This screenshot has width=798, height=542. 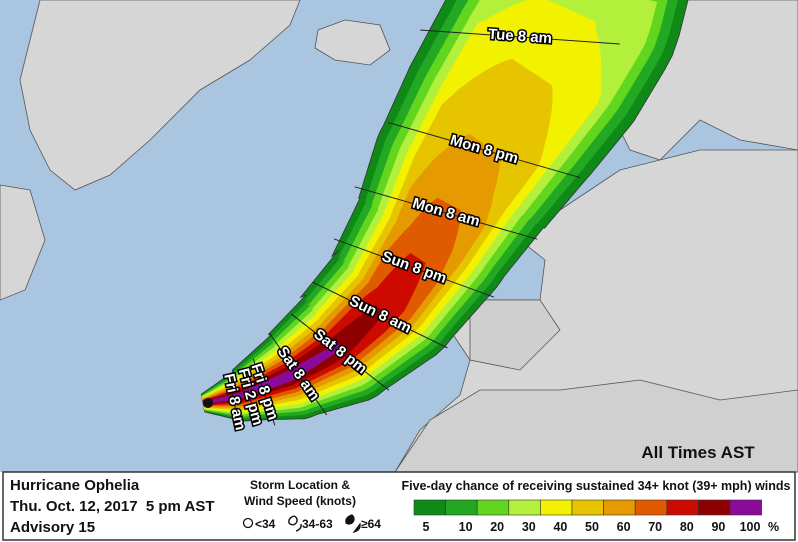 I want to click on legend: 5 10 20 30 40 50 60 70 80 90 100%, so click(x=596, y=516).